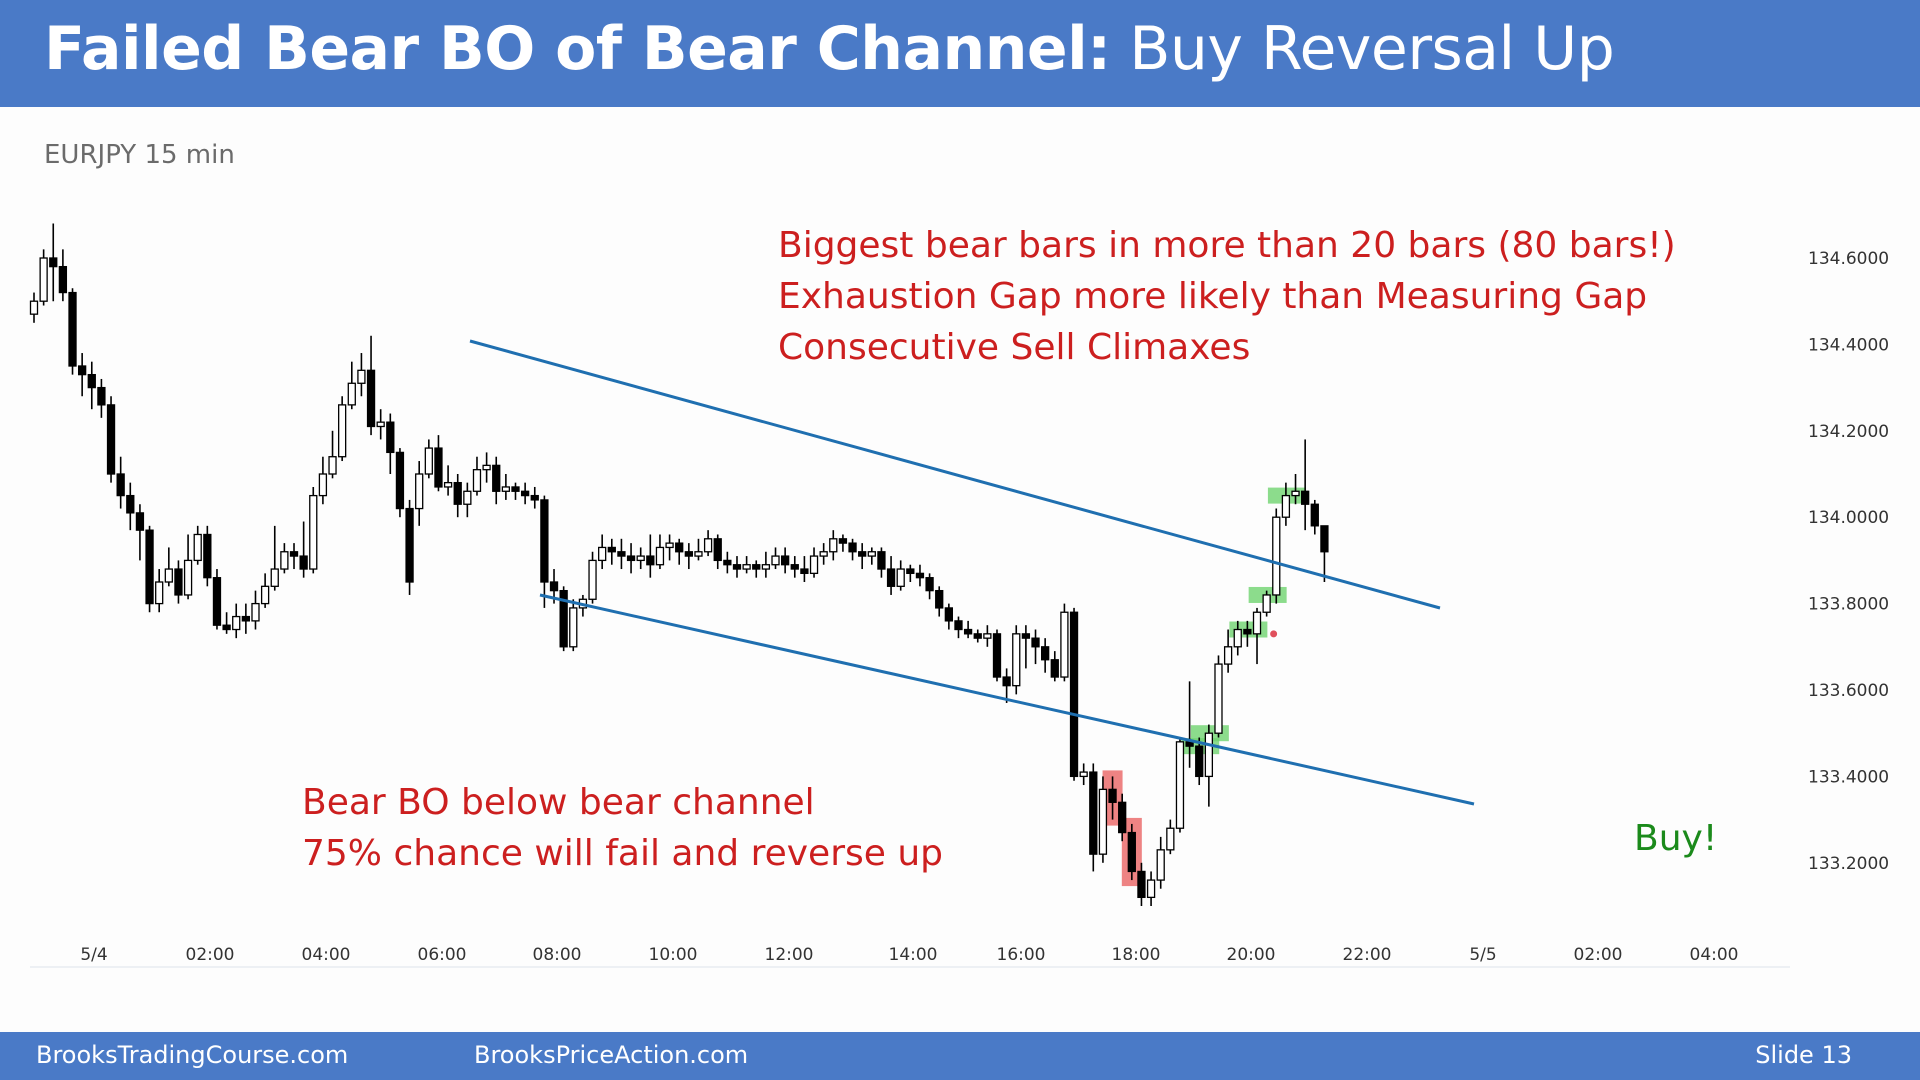  I want to click on footer-link-price-action: BrooksPriceAction.com, so click(611, 1055).